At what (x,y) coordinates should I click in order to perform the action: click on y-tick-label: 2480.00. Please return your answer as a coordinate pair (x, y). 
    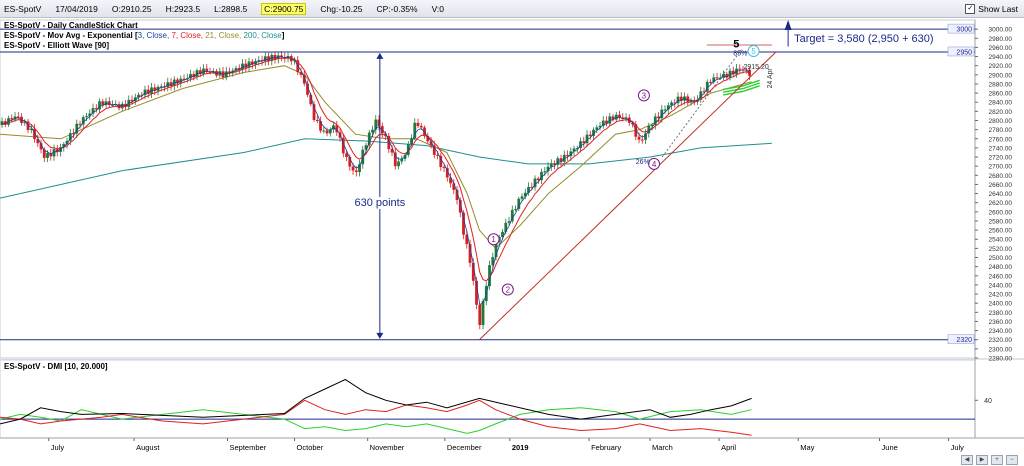
    Looking at the image, I should click on (1001, 267).